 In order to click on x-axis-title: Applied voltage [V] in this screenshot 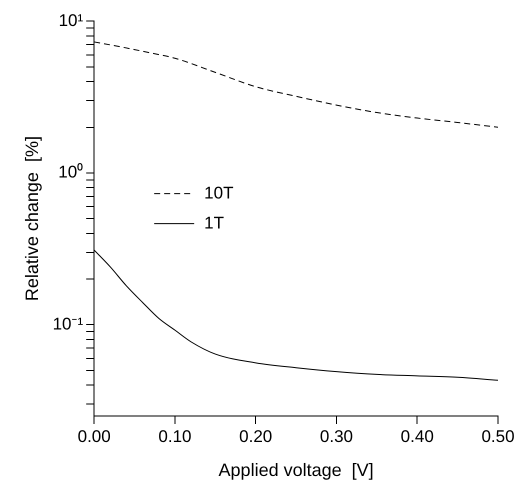, I will do `click(296, 470)`.